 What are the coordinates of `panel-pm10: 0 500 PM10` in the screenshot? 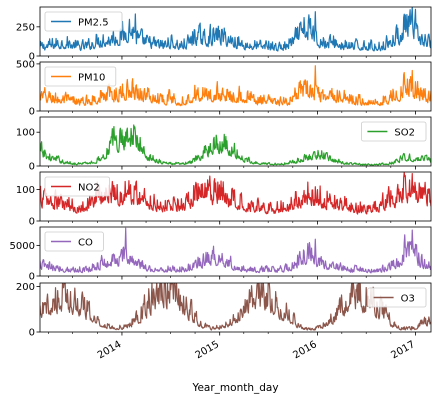 It's located at (224, 88).